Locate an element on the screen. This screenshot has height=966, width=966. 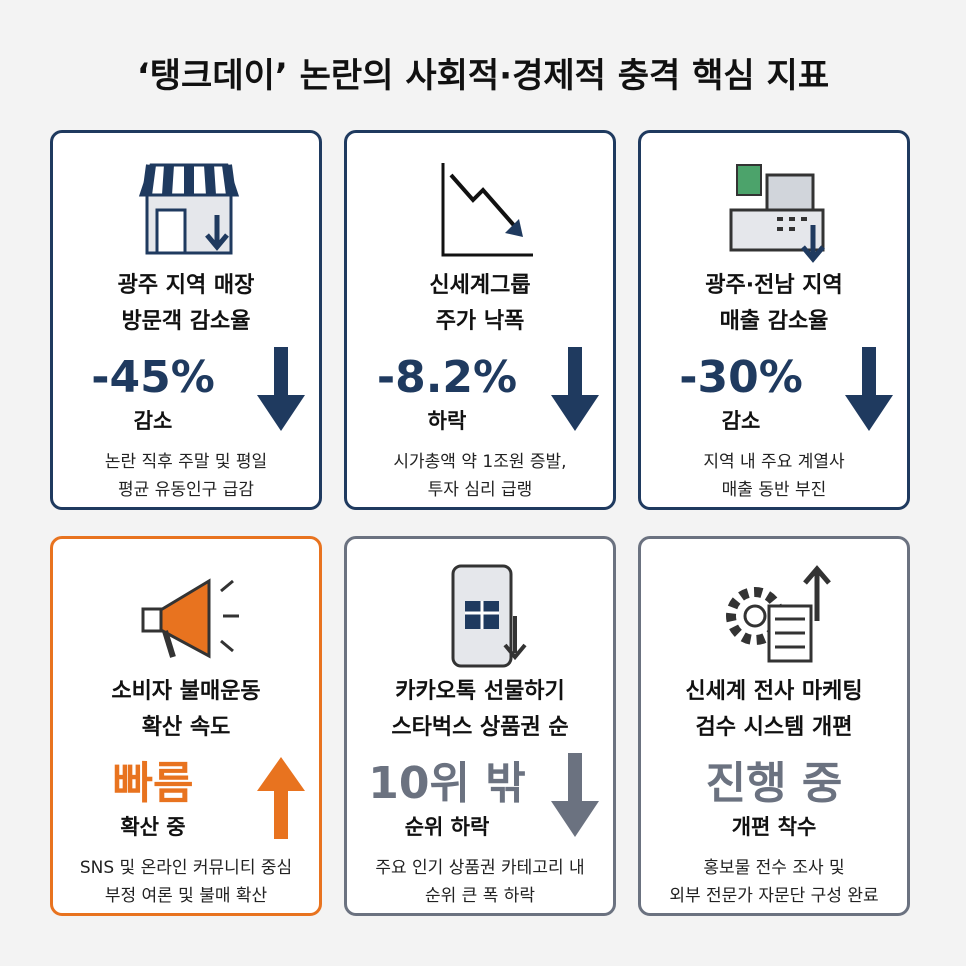
description-line: SNS 및 온라인 커뮤니티 중심 is located at coordinates (186, 868).